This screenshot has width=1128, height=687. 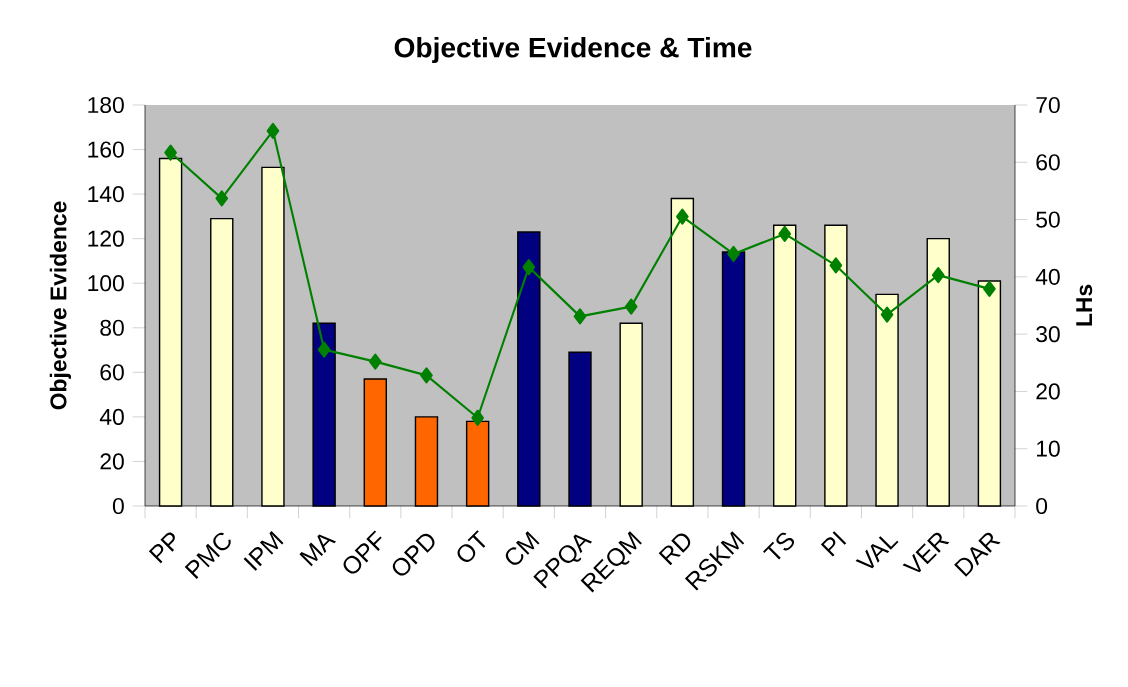 What do you see at coordinates (263, 550) in the screenshot?
I see `x-tick-label: IPM` at bounding box center [263, 550].